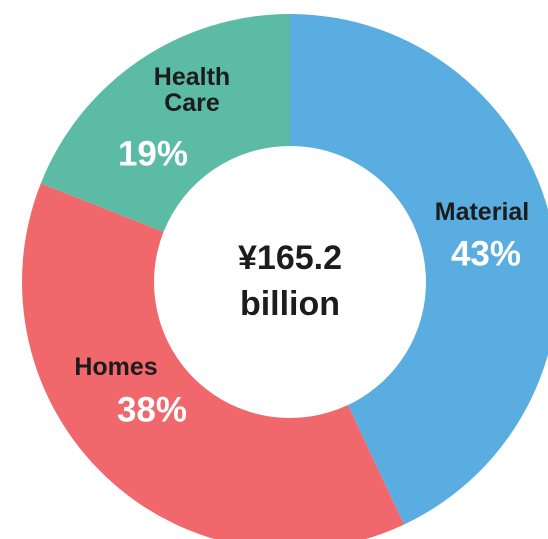 The image size is (548, 539). What do you see at coordinates (482, 211) in the screenshot?
I see `slice-name: Material` at bounding box center [482, 211].